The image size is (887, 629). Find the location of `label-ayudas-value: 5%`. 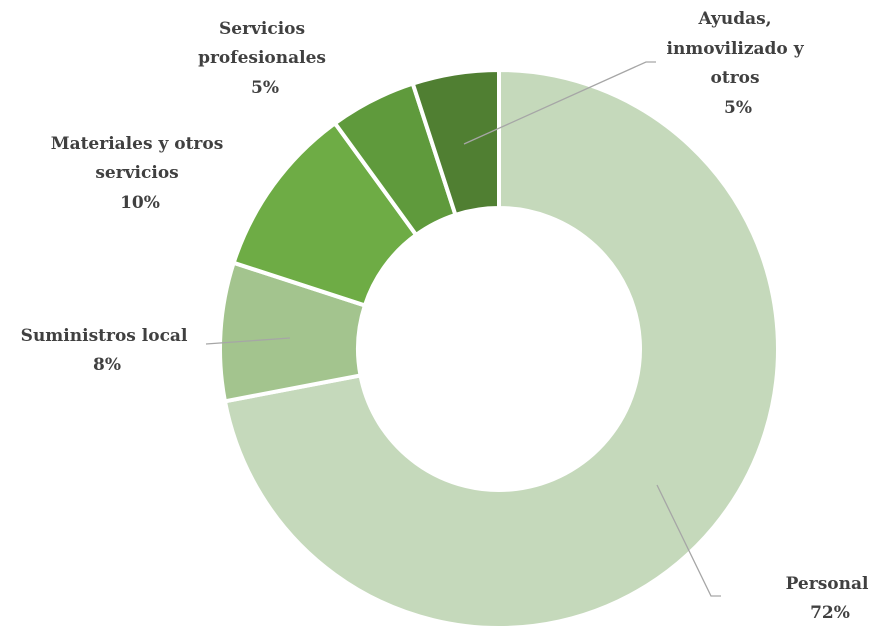

label-ayudas-value: 5% is located at coordinates (738, 108).